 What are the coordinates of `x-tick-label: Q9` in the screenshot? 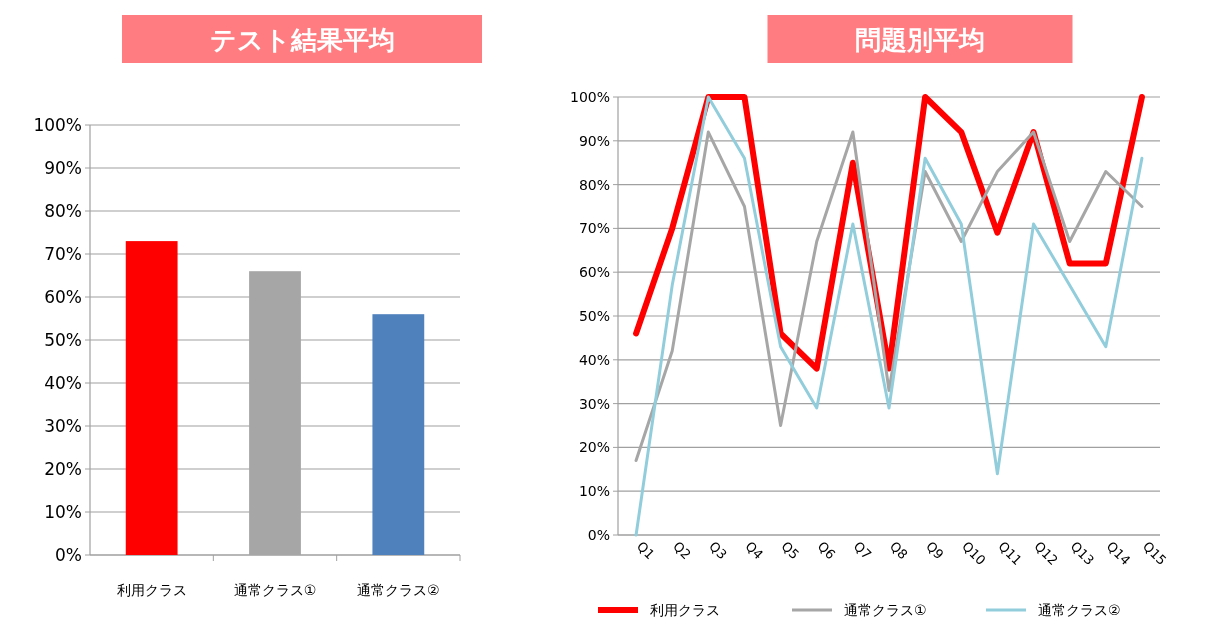 It's located at (935, 550).